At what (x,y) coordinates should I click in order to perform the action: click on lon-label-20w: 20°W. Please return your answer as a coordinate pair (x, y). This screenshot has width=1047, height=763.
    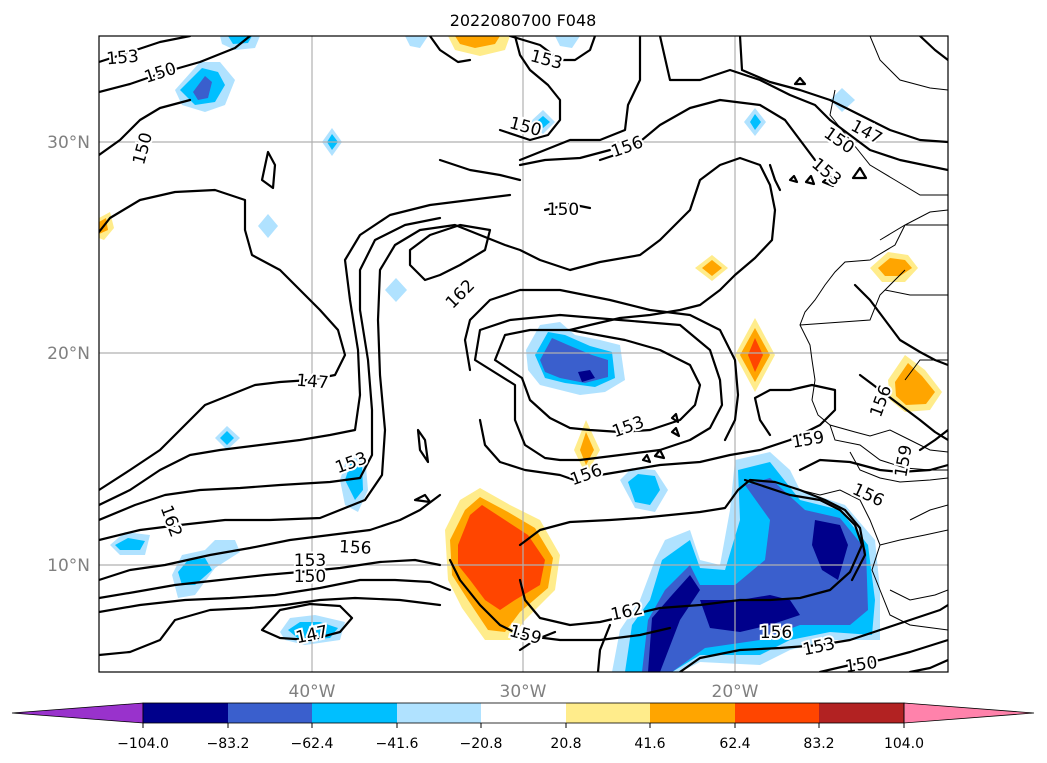
    Looking at the image, I should click on (735, 692).